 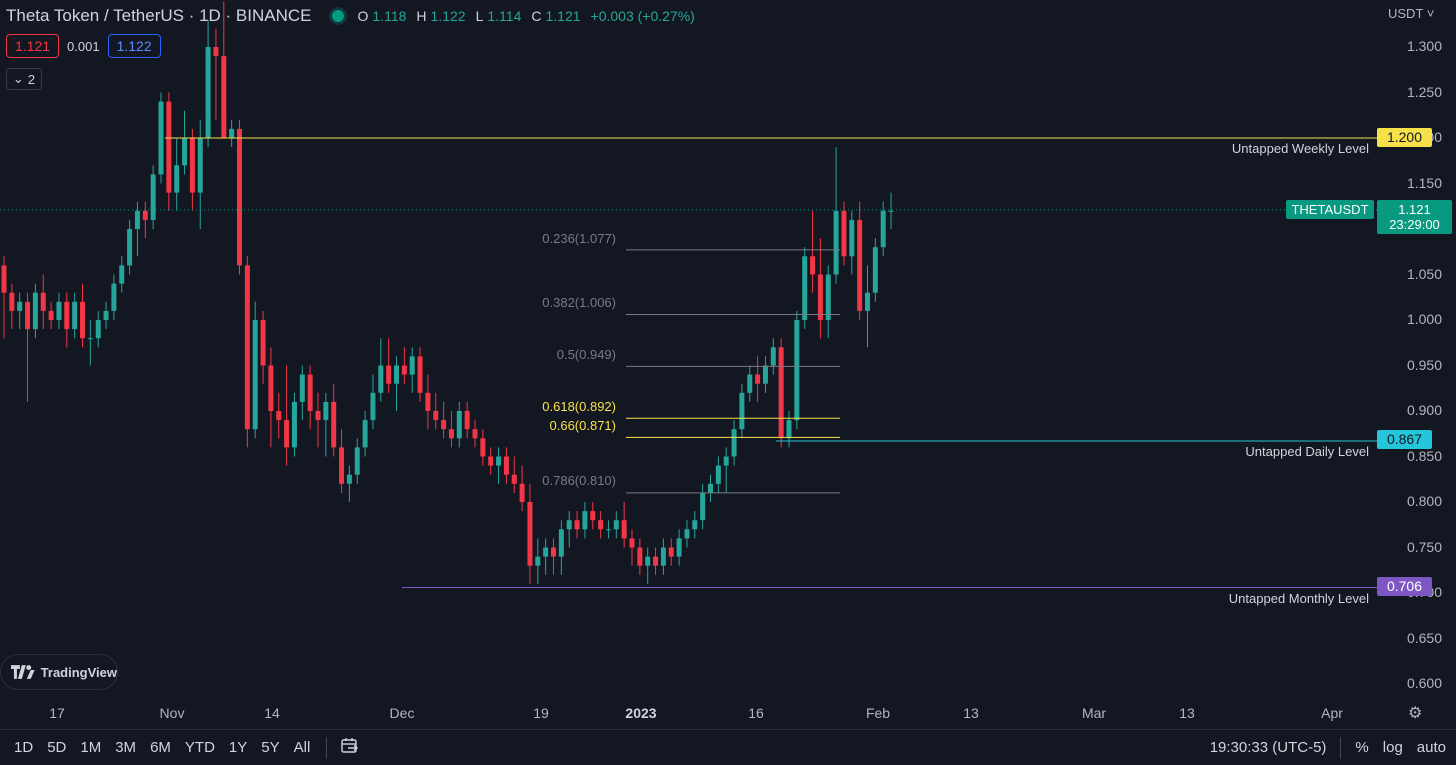 I want to click on indicators-toggle-button: ⌄ 2, so click(x=24, y=79).